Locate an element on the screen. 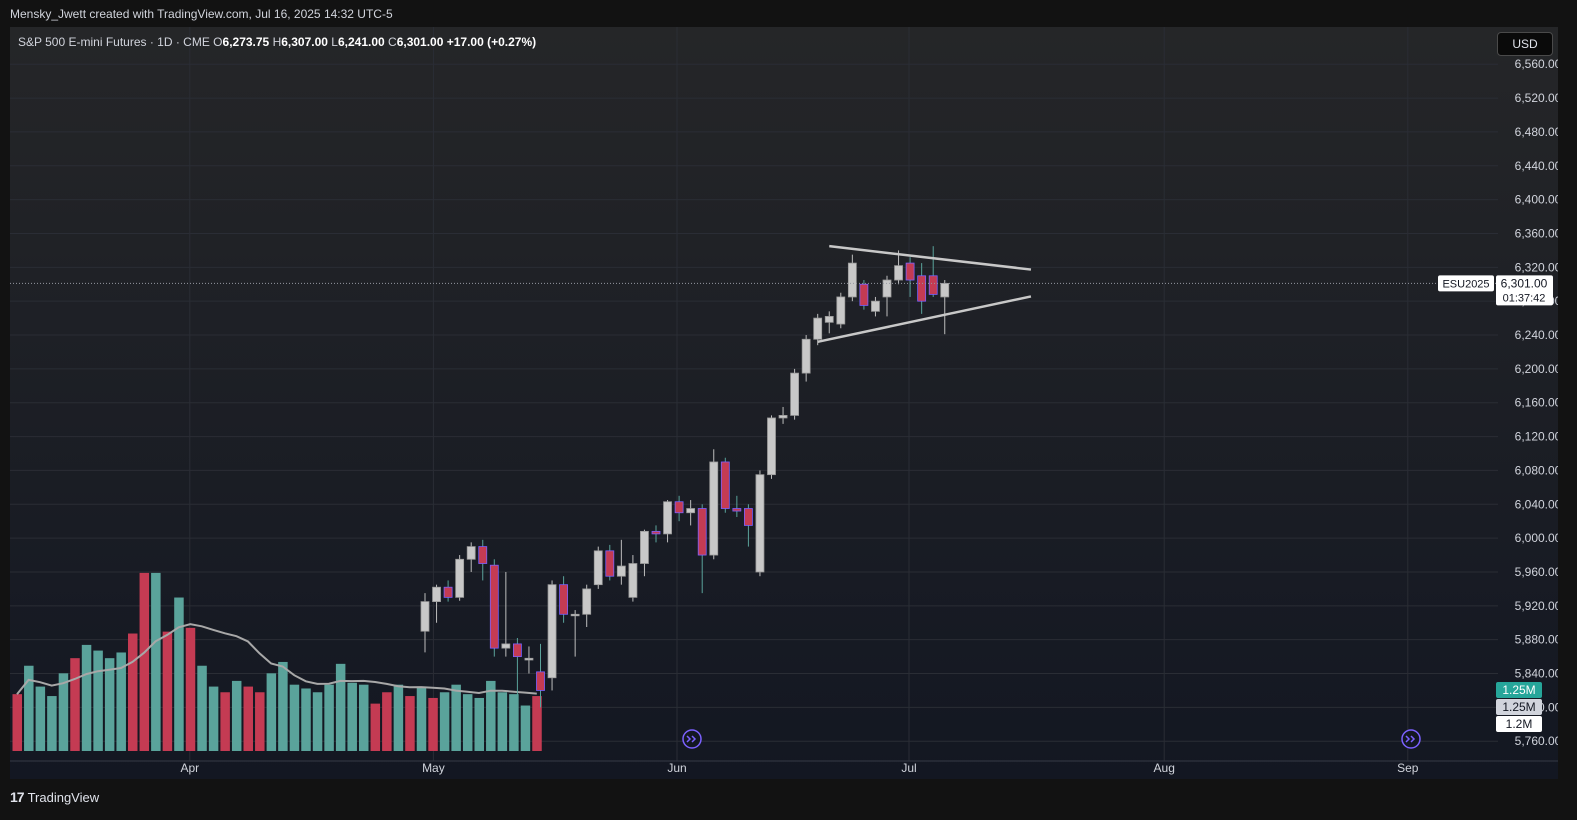  y-tick-label: 5,840.00 is located at coordinates (1536, 674).